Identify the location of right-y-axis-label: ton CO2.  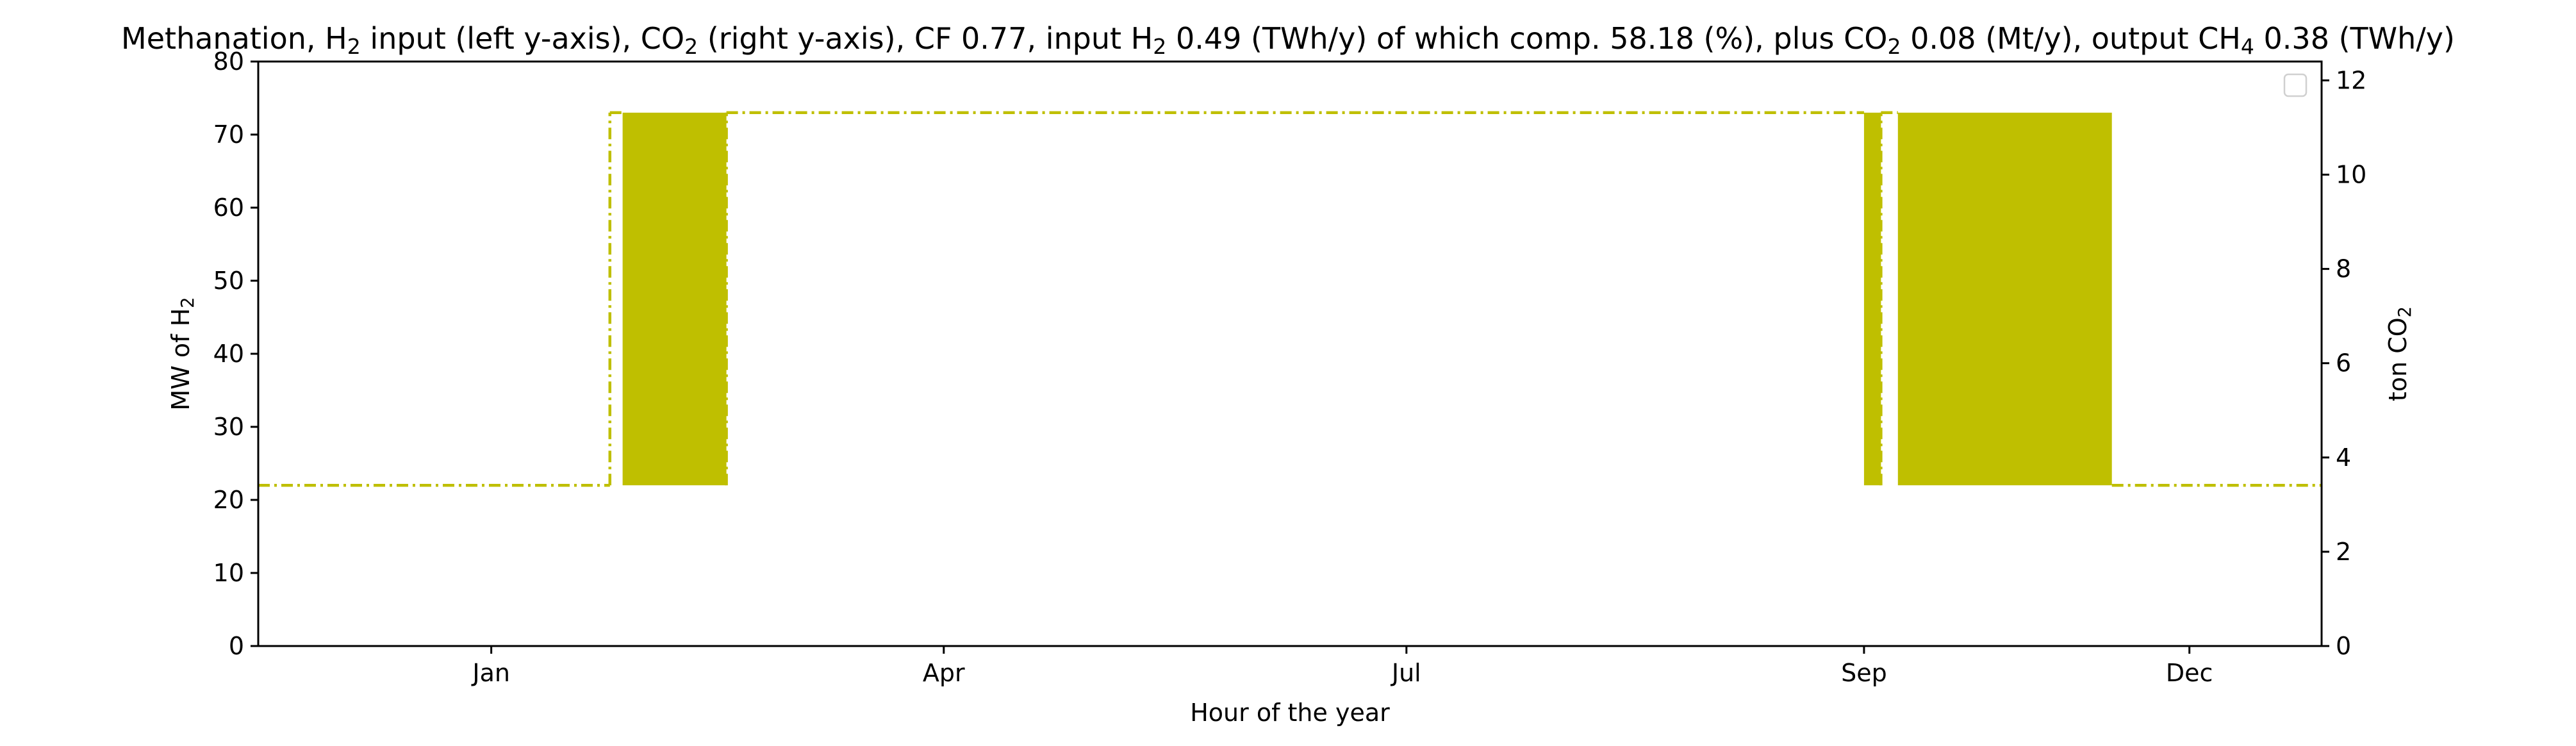
(2399, 353).